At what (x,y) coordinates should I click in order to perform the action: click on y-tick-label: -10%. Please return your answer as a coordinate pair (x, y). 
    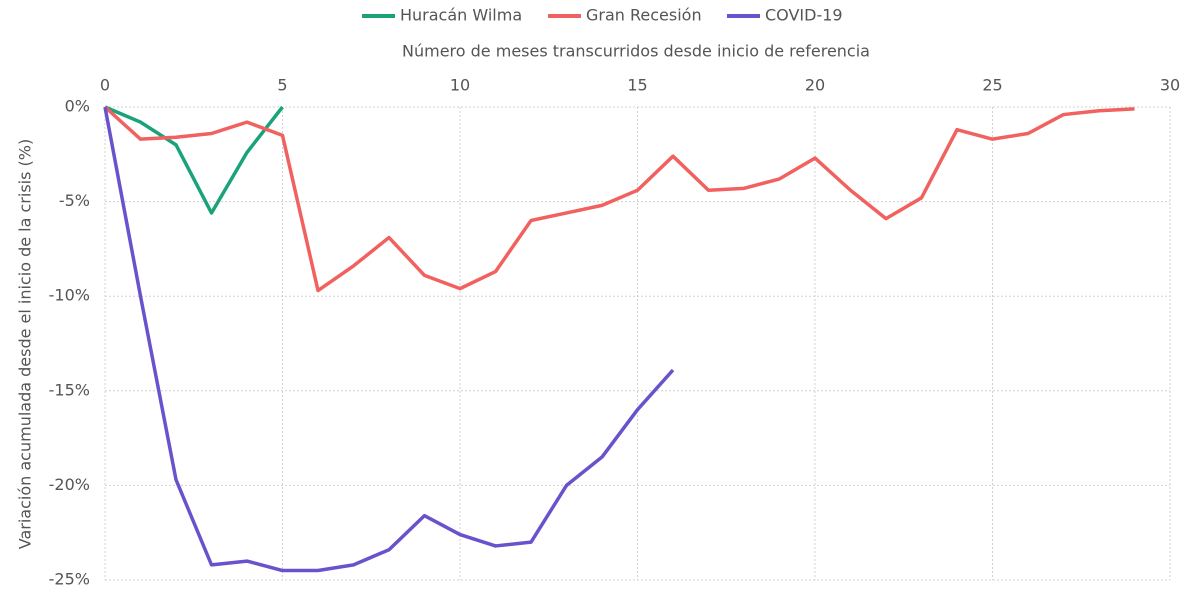
    Looking at the image, I should click on (69, 295).